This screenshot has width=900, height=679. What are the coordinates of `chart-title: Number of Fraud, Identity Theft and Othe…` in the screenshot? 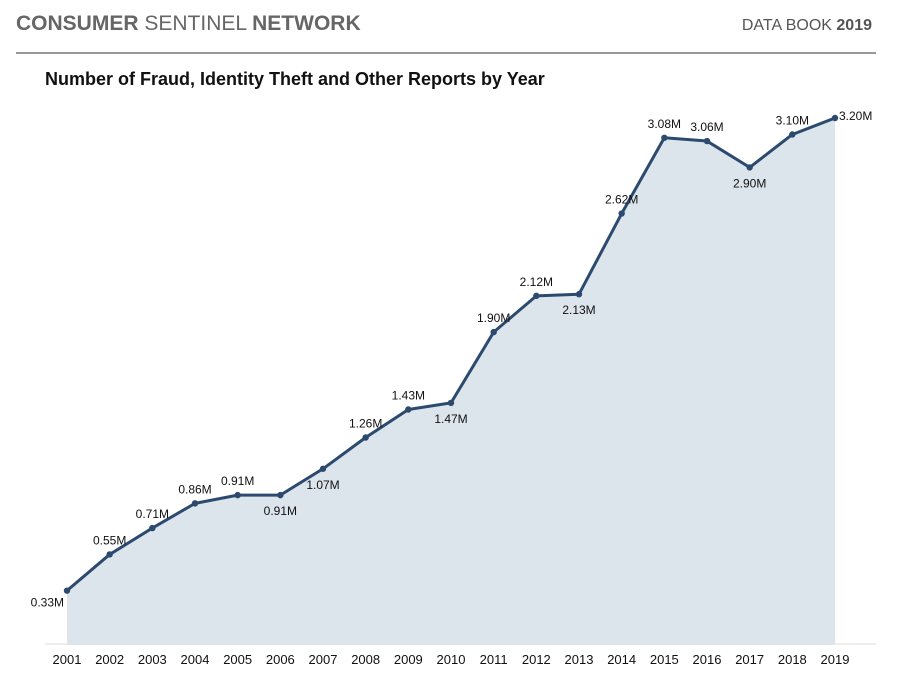 It's located at (295, 79).